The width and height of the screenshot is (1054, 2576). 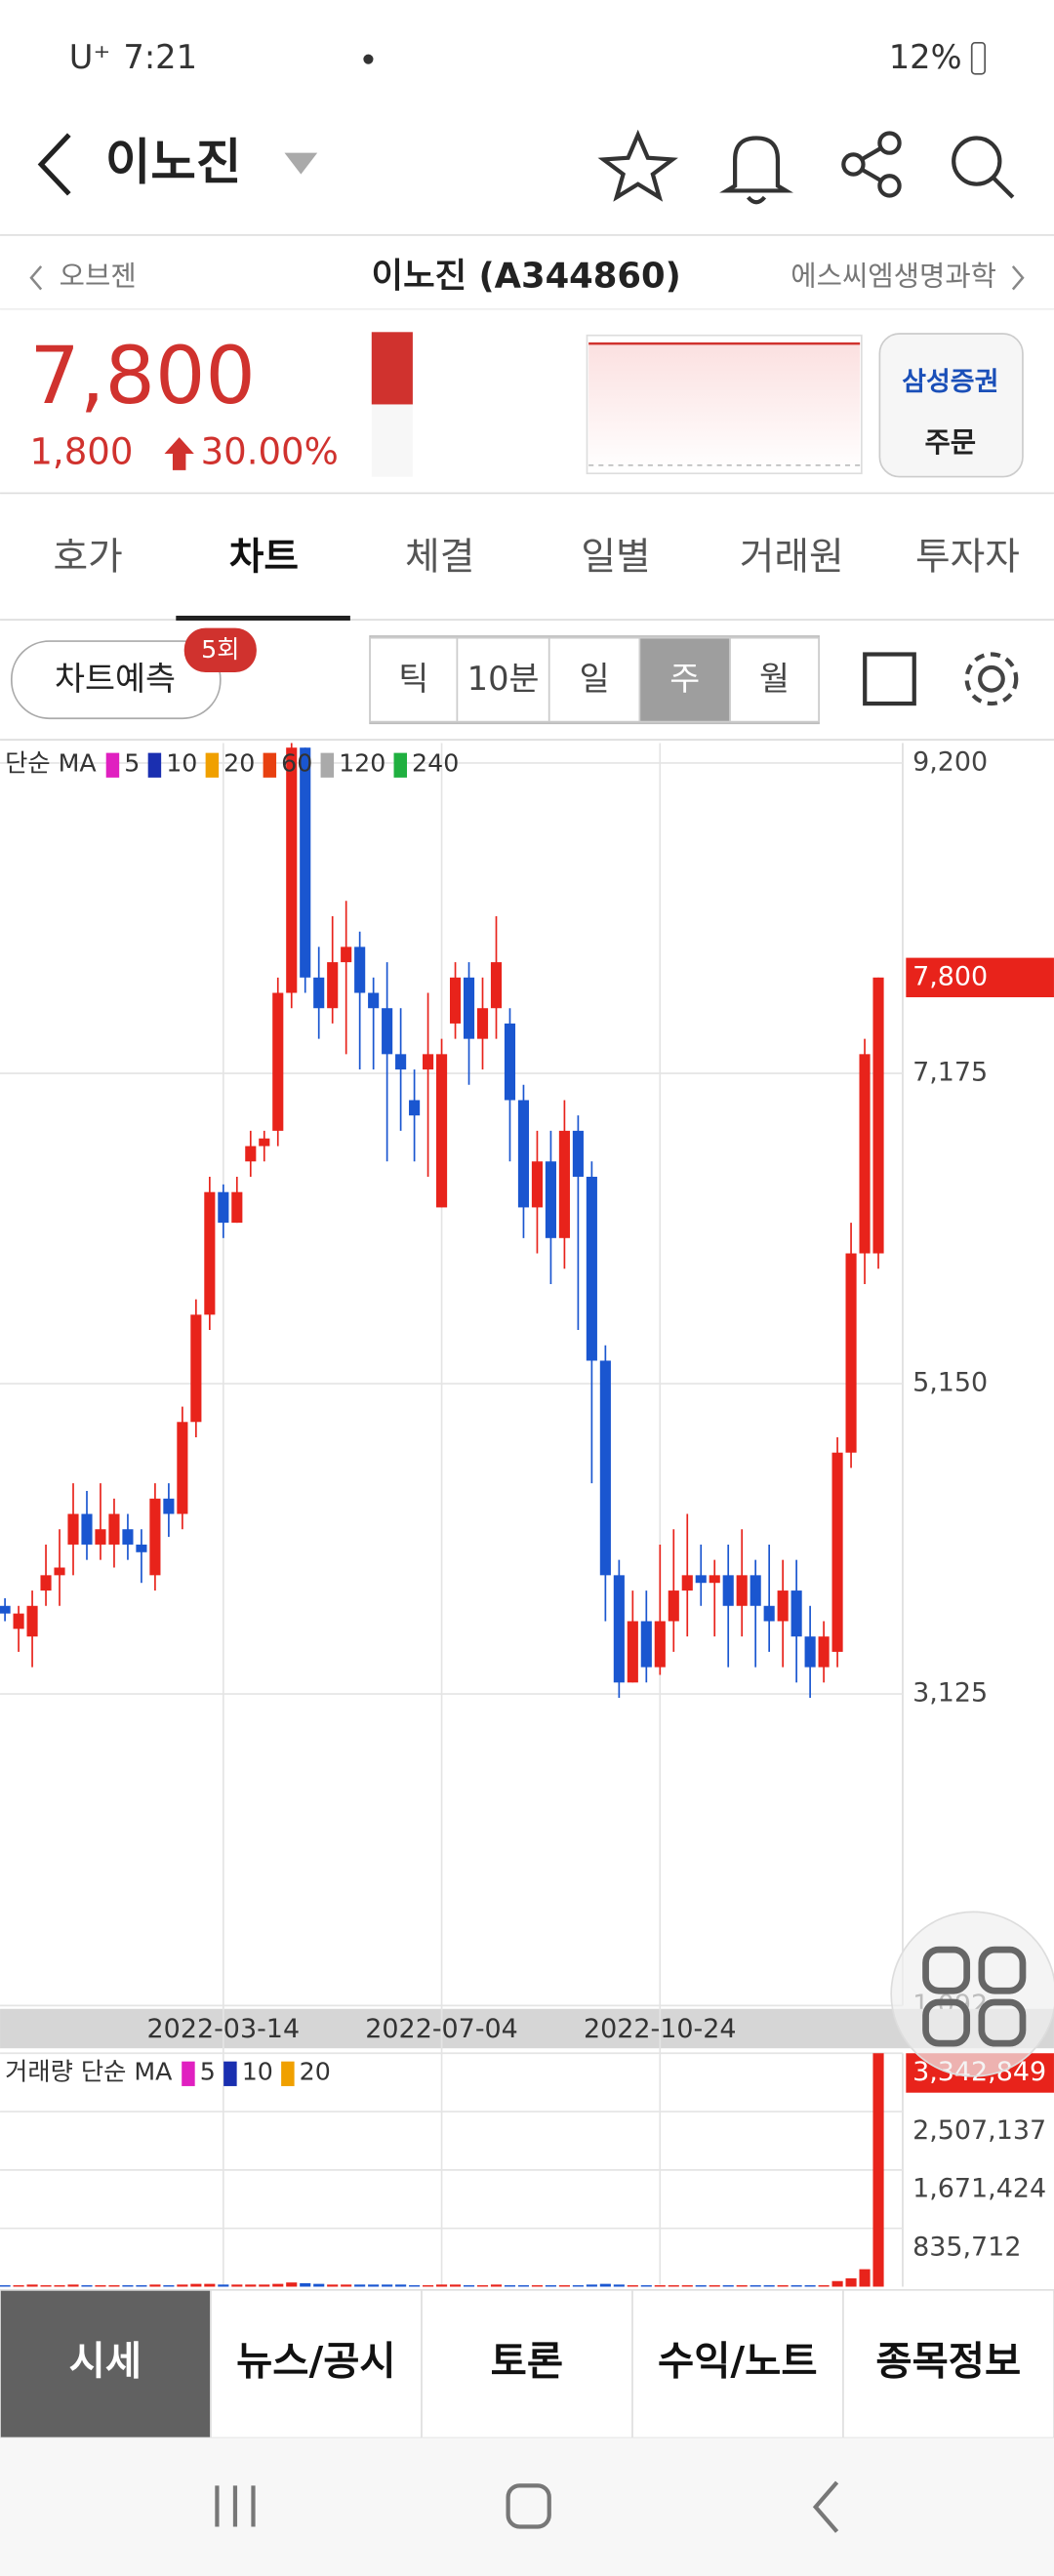 What do you see at coordinates (889, 679) in the screenshot?
I see `square-icon` at bounding box center [889, 679].